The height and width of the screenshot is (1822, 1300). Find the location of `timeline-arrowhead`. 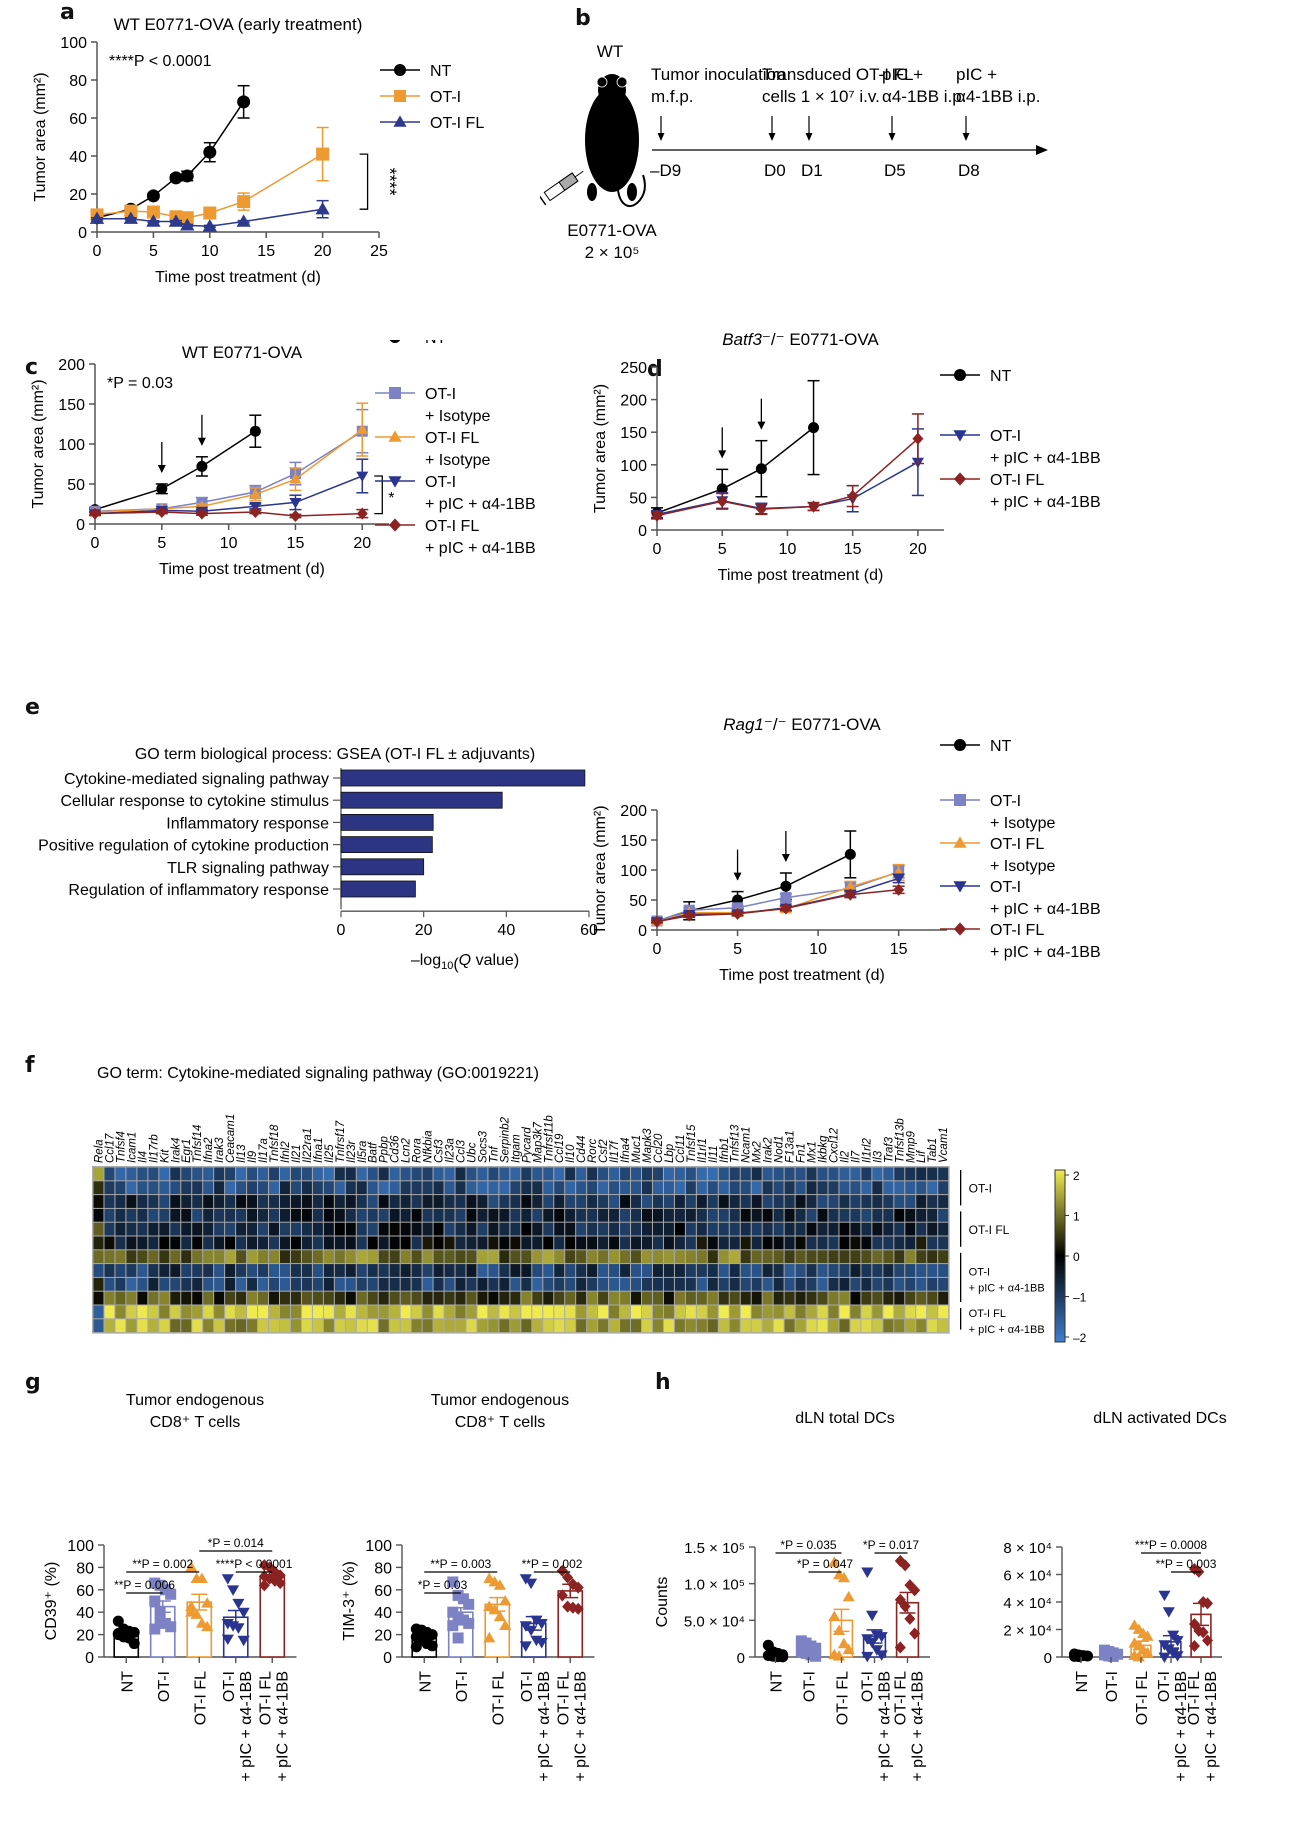

timeline-arrowhead is located at coordinates (1042, 150).